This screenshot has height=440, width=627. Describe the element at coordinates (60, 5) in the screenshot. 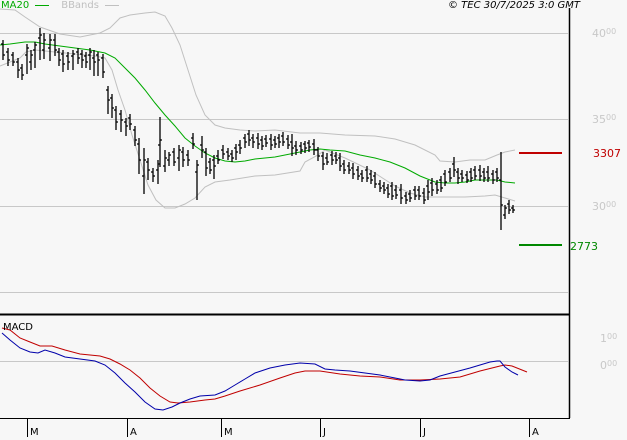

I see `chart-legend: MA20 BBands` at that location.